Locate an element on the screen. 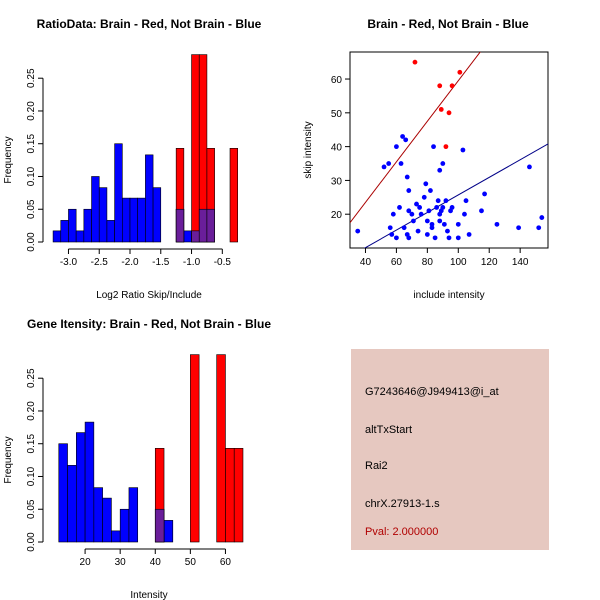  ratio-x-tick-label: -0.5 is located at coordinates (223, 262).